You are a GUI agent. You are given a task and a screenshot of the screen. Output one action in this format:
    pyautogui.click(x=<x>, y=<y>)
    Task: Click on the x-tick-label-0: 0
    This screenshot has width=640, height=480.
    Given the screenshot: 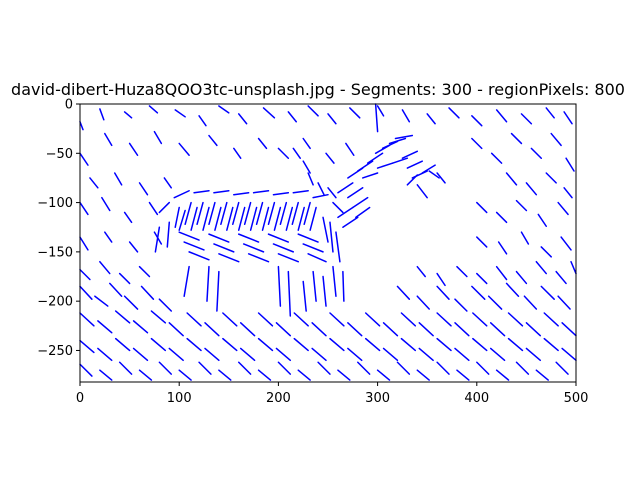 What is the action you would take?
    pyautogui.click(x=80, y=398)
    